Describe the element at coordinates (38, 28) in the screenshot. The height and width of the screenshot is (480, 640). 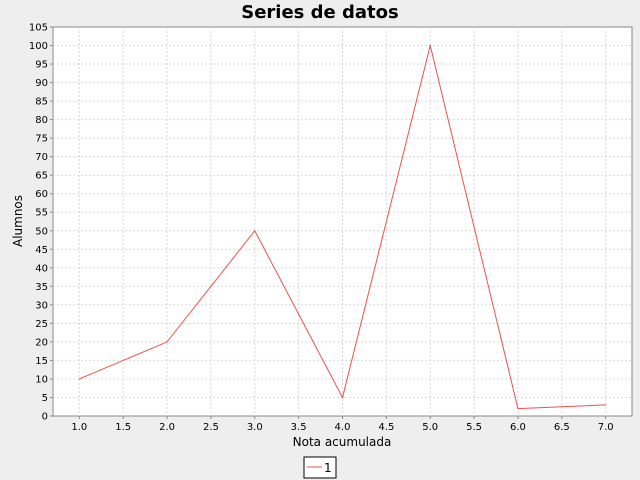
I see `y-tick-label: 105` at that location.